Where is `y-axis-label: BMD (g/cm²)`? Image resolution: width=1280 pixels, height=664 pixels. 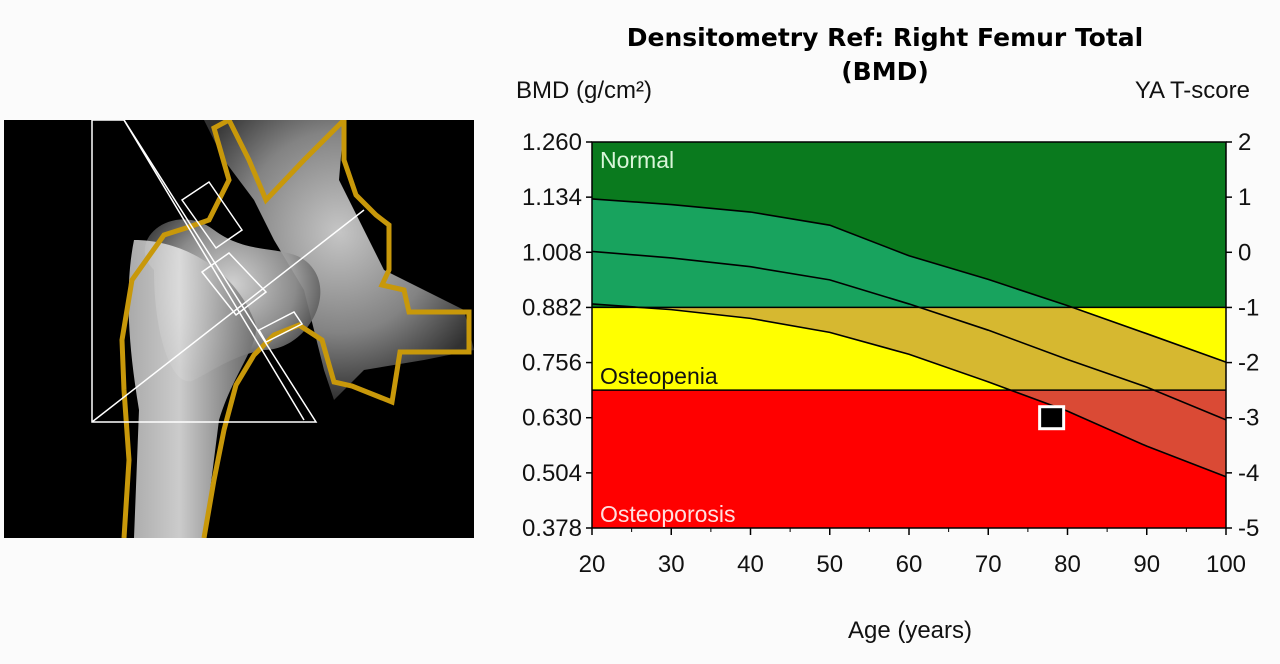
y-axis-label: BMD (g/cm²) is located at coordinates (584, 90).